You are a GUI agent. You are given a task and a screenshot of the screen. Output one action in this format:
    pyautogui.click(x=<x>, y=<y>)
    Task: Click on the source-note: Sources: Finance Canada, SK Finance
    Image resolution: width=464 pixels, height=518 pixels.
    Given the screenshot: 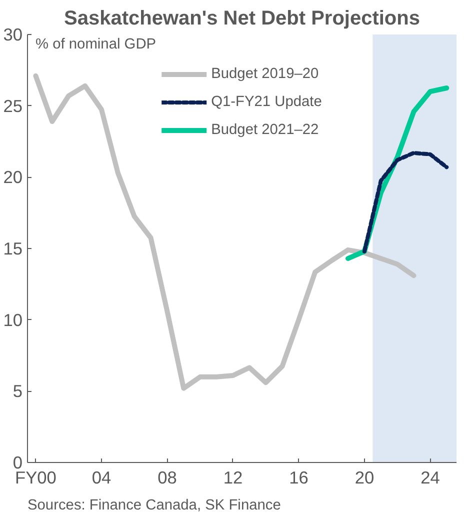 What is the action you would take?
    pyautogui.click(x=154, y=506)
    